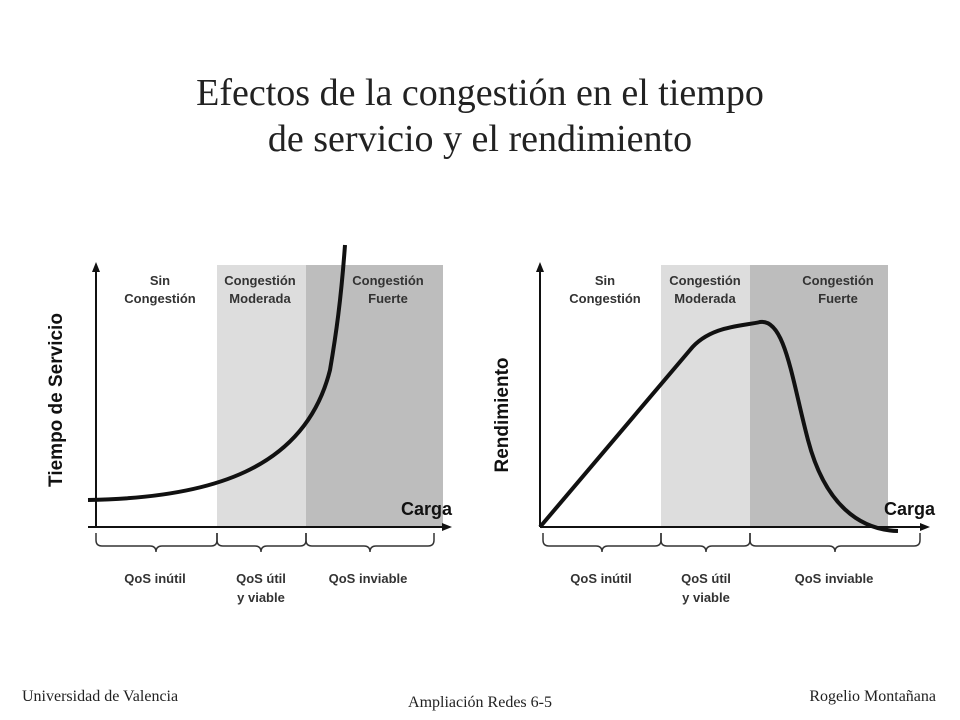 The height and width of the screenshot is (720, 960). Describe the element at coordinates (261, 396) in the screenshot. I see `left-zone-moderate` at that location.